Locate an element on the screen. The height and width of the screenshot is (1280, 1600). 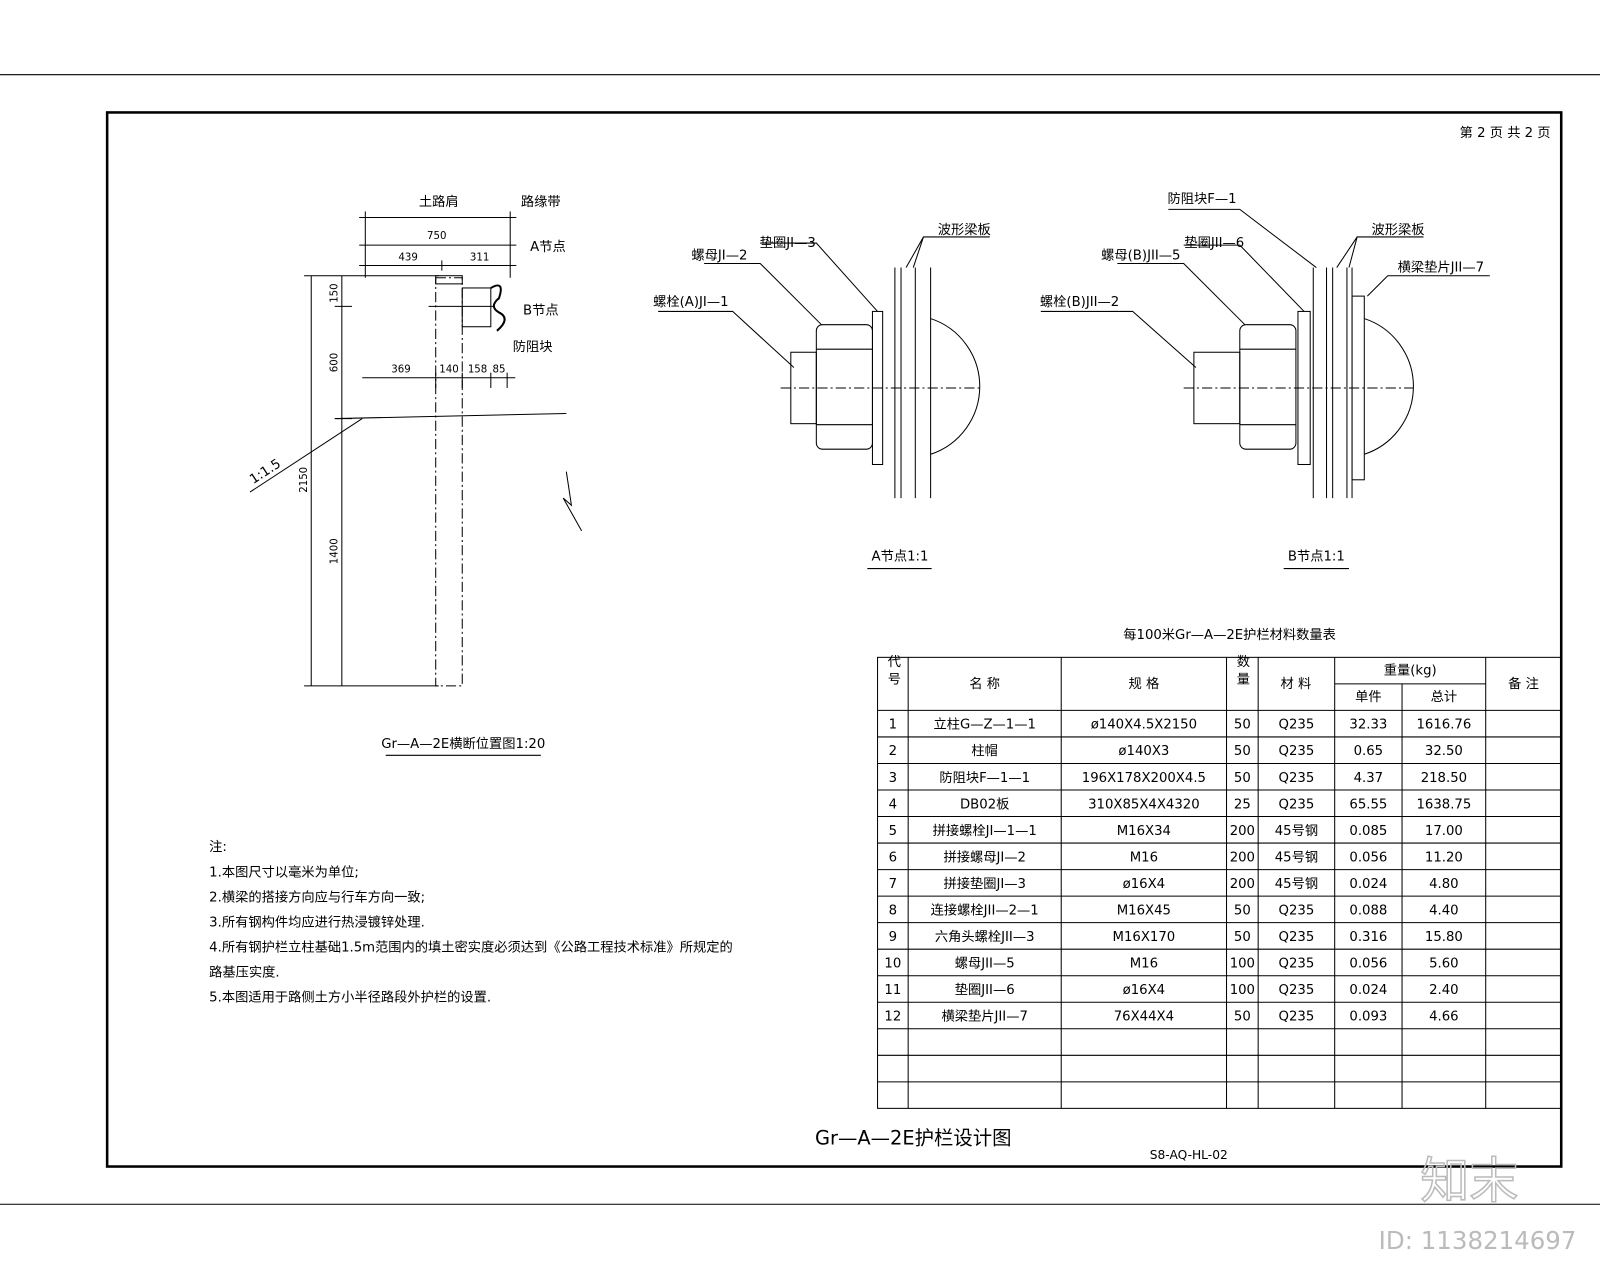
dim: 150 is located at coordinates (335, 292).